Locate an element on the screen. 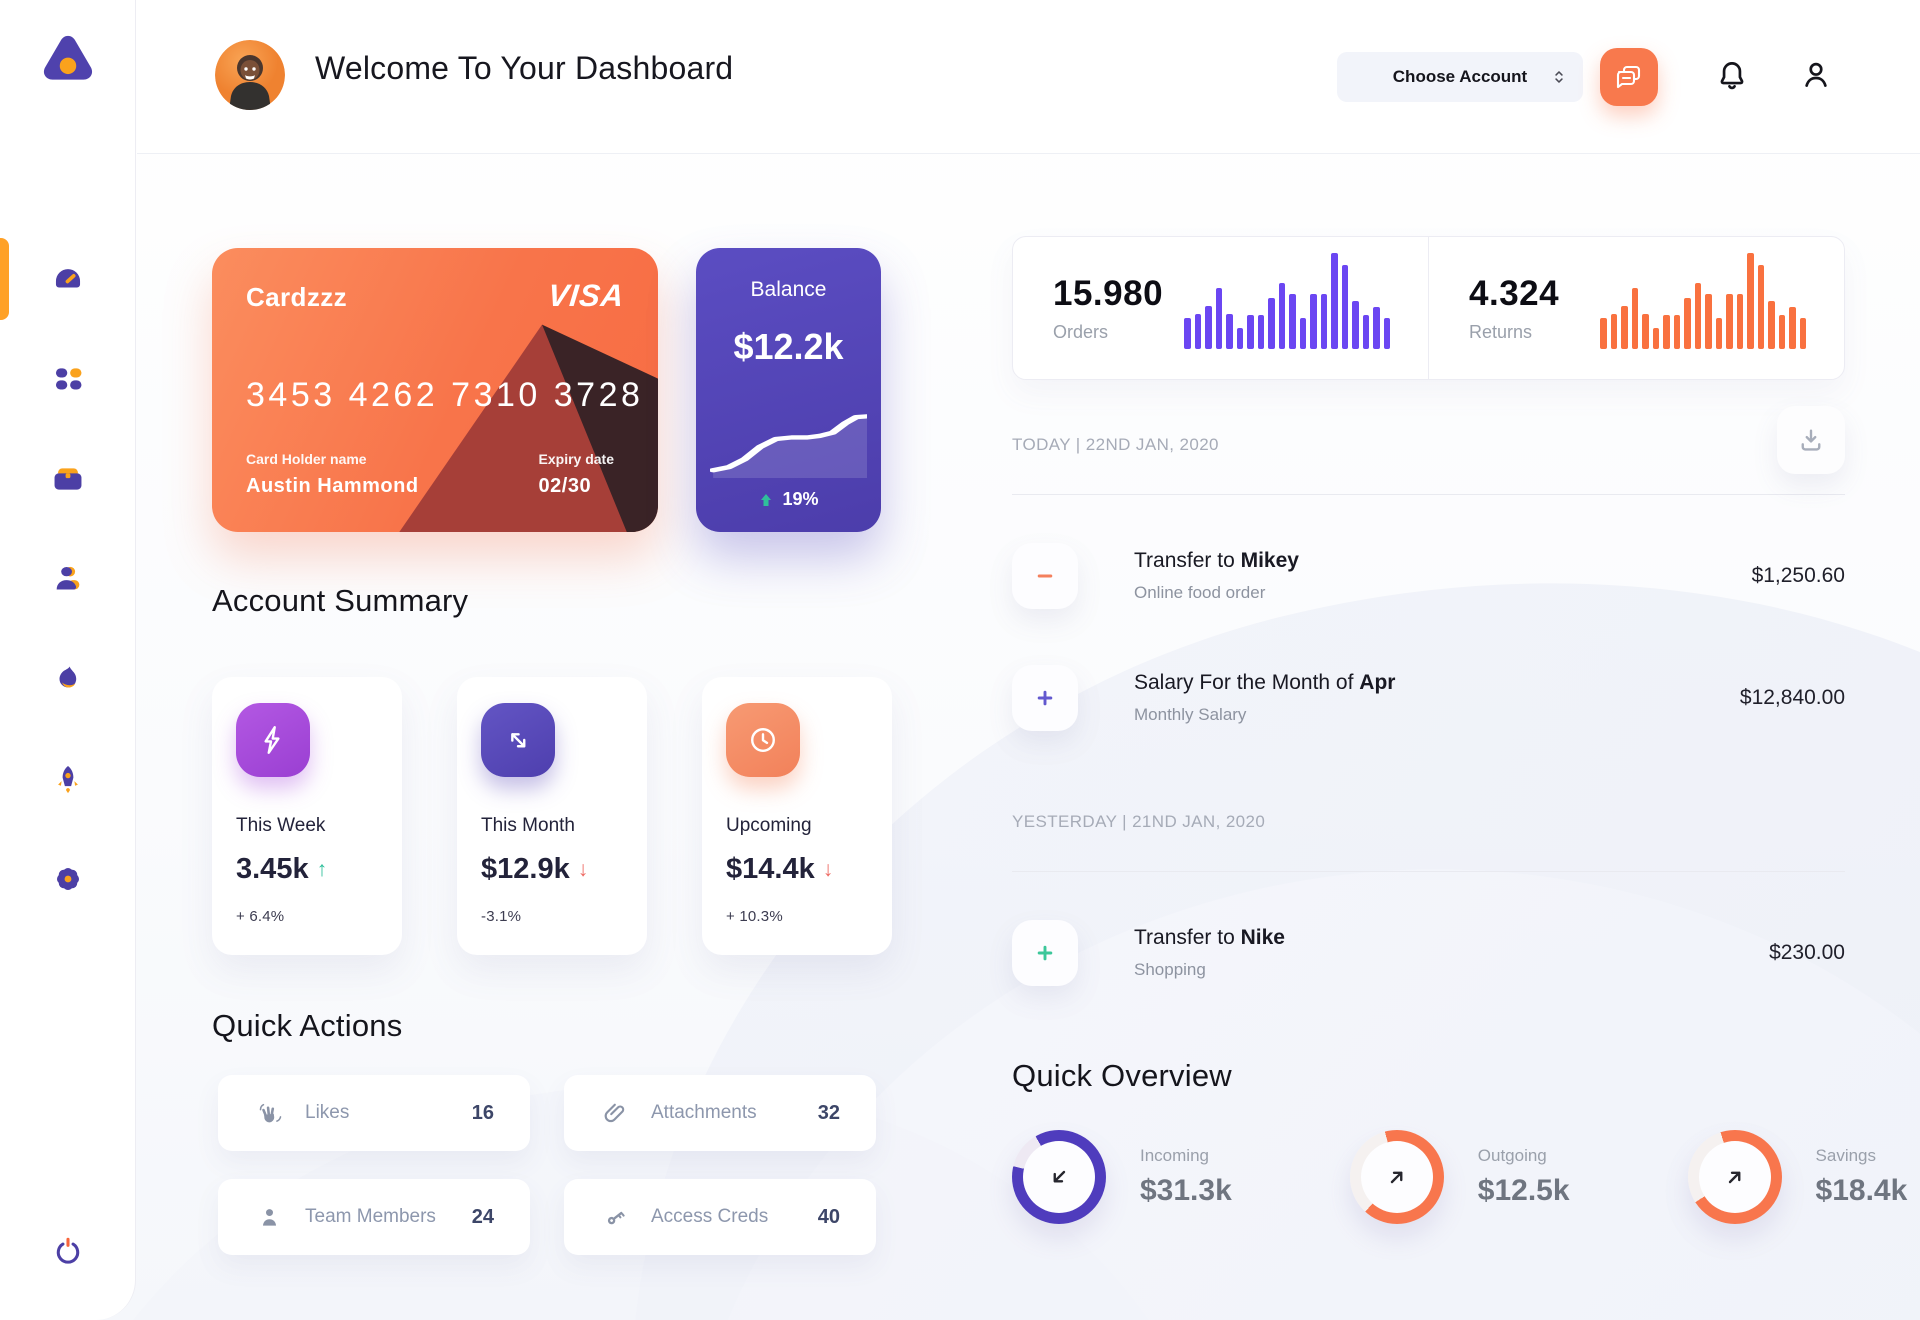  balance-change: 19% is located at coordinates (788, 499).